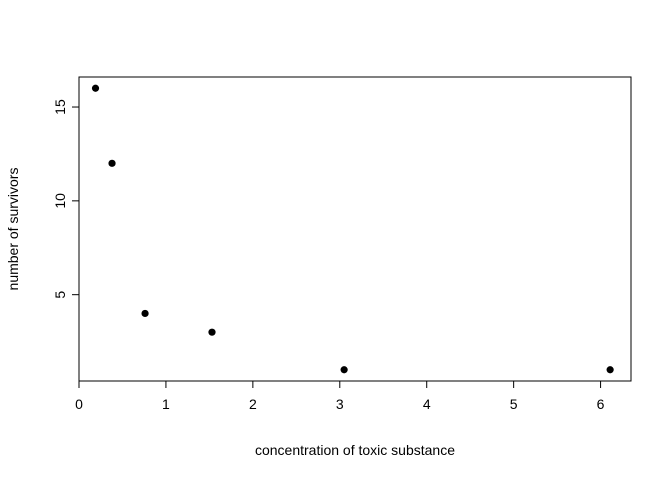 The height and width of the screenshot is (480, 672). Describe the element at coordinates (355, 450) in the screenshot. I see `x-axis-label: concentration of toxic substance` at that location.